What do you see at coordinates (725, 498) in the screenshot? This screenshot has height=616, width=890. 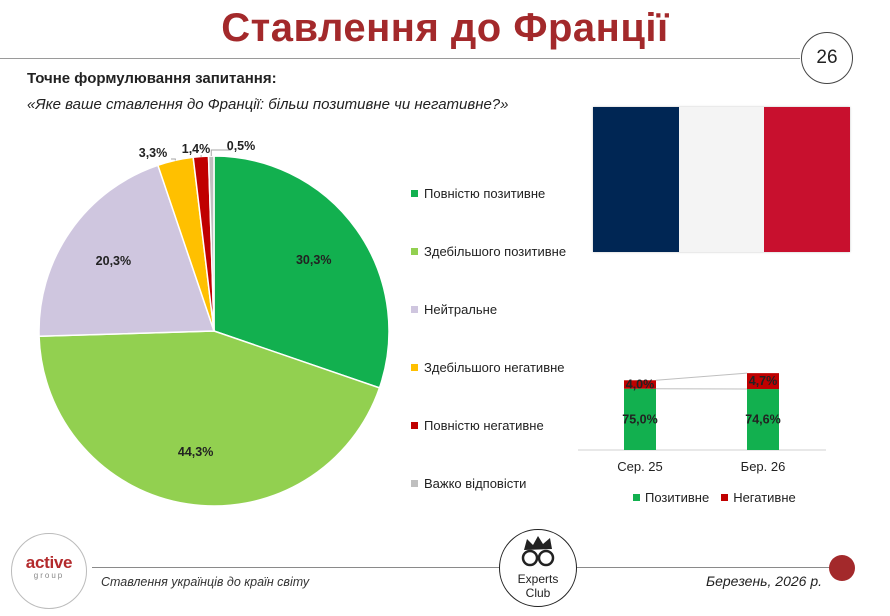 I see `legend-swatch-negative` at bounding box center [725, 498].